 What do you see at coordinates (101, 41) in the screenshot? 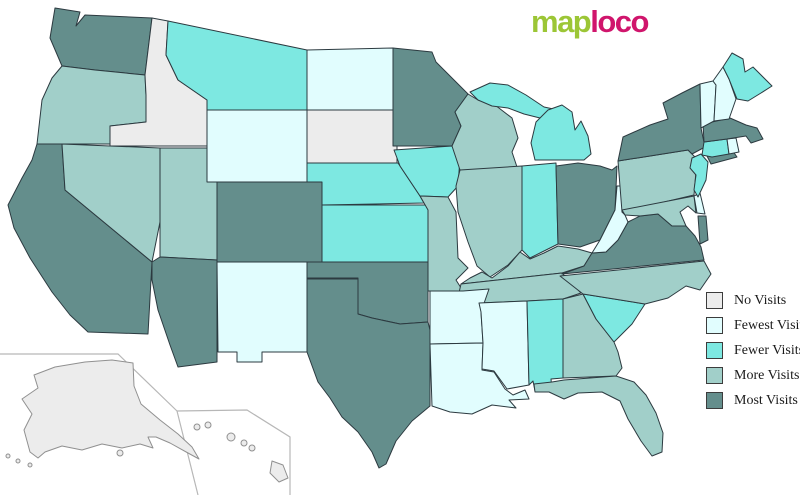
I see `state-washington` at bounding box center [101, 41].